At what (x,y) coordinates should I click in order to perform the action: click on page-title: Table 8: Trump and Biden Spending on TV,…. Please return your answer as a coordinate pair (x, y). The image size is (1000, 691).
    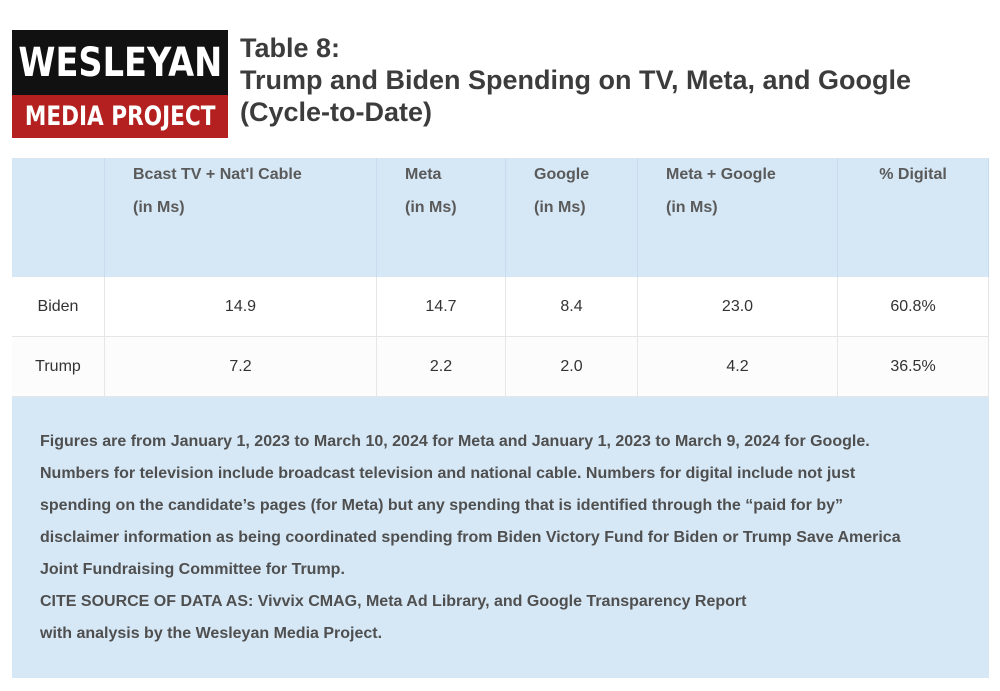
    Looking at the image, I should click on (610, 80).